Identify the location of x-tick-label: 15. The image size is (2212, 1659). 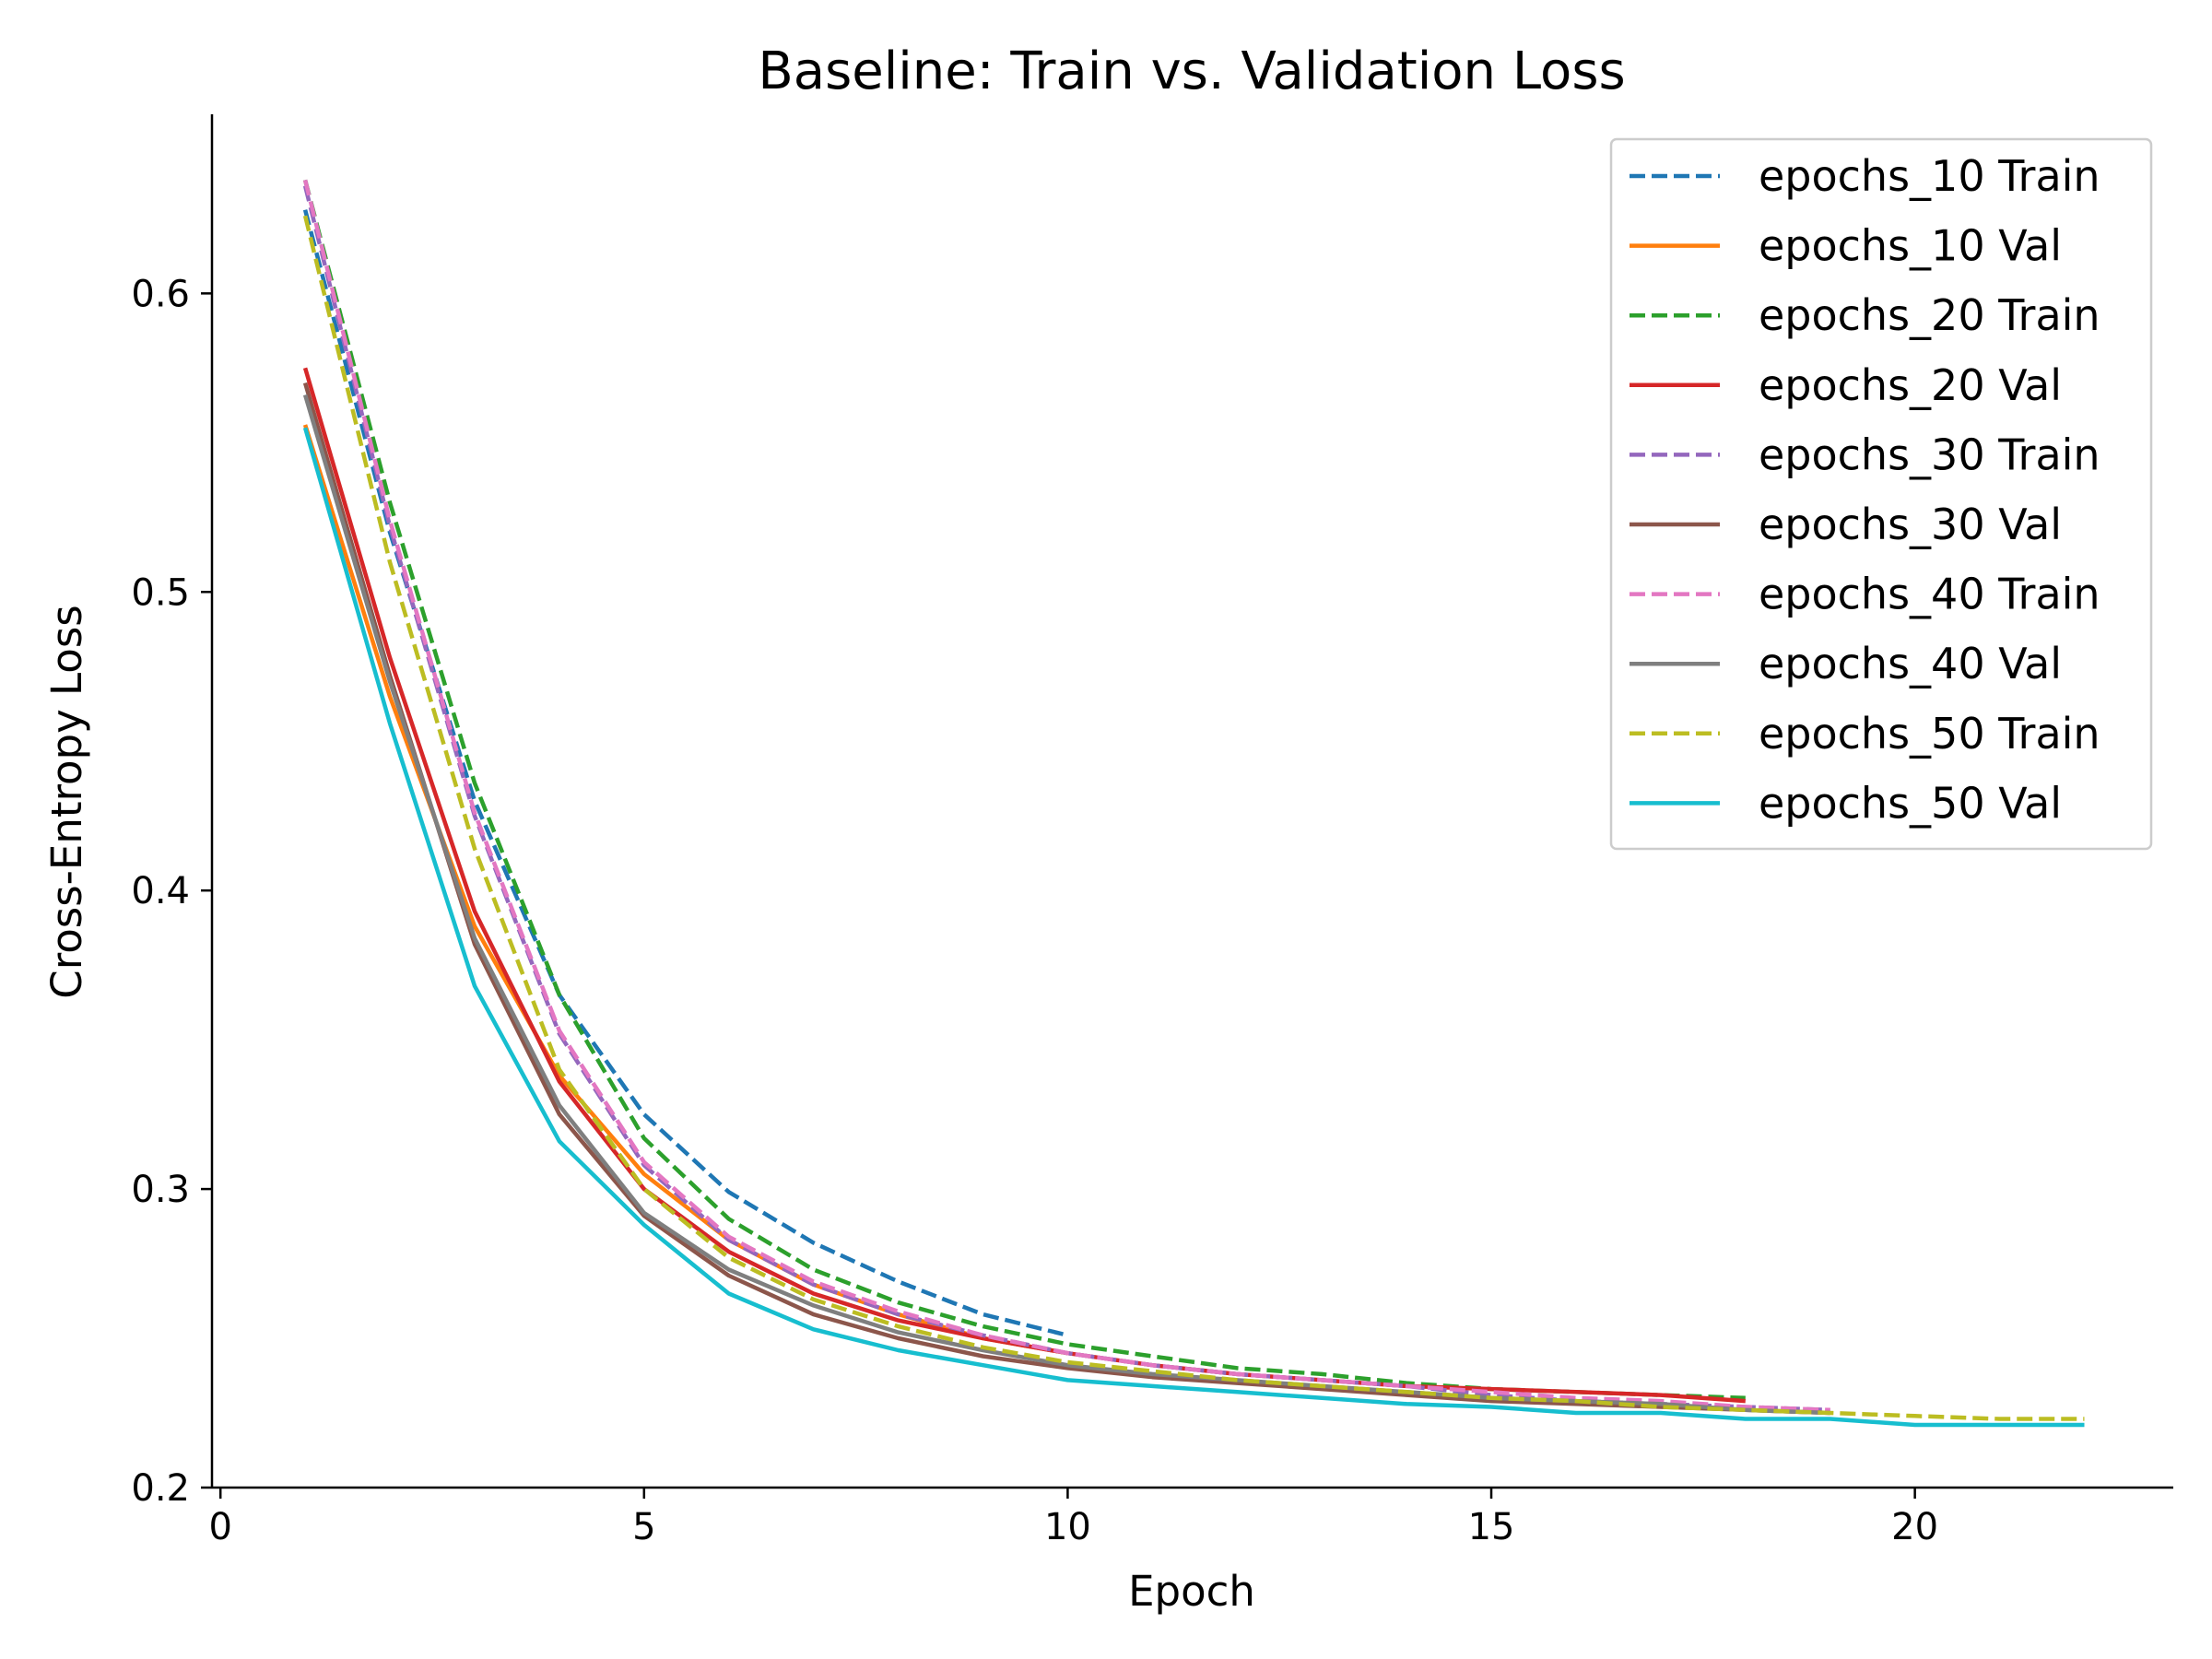
(1491, 1527).